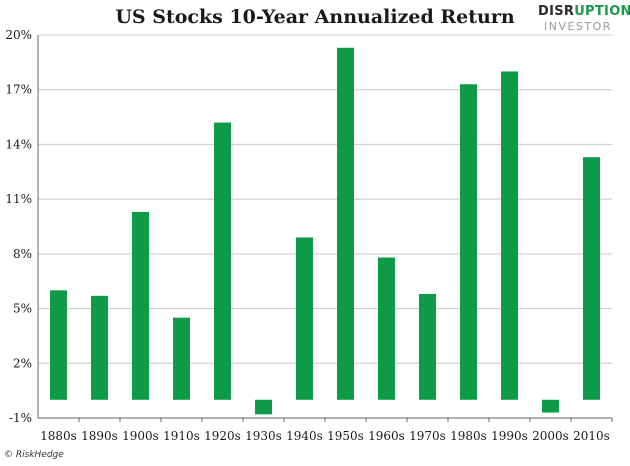 Image resolution: width=630 pixels, height=466 pixels. I want to click on bar-1920s, so click(222, 261).